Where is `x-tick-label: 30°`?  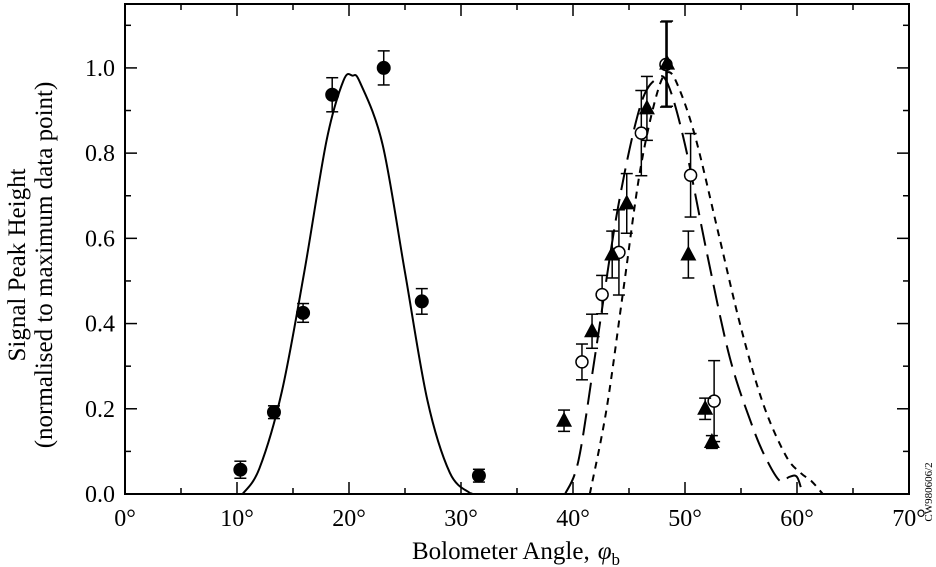 x-tick-label: 30° is located at coordinates (461, 519).